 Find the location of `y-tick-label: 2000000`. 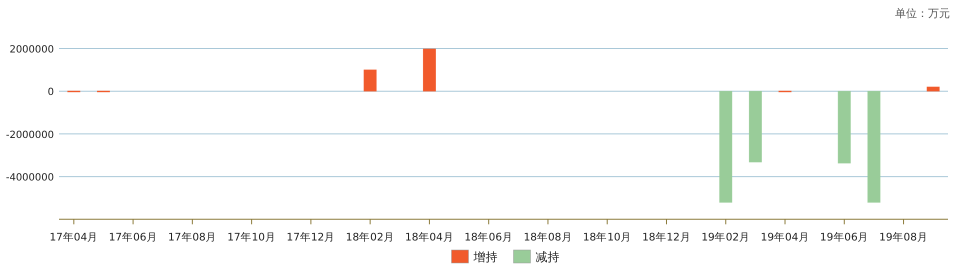

y-tick-label: 2000000 is located at coordinates (31, 50).